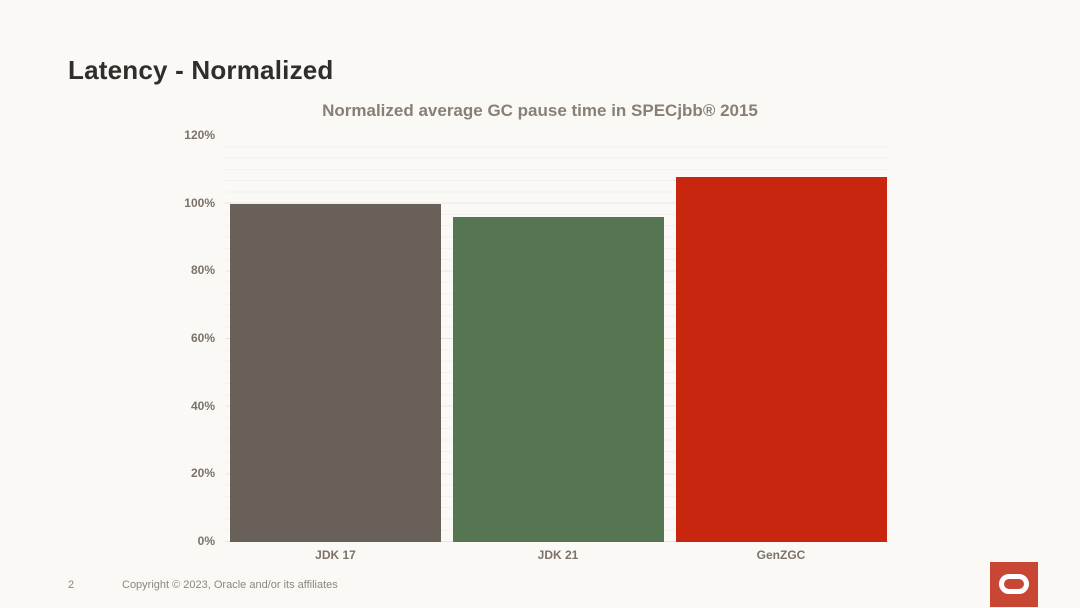 Image resolution: width=1080 pixels, height=608 pixels. What do you see at coordinates (199, 135) in the screenshot?
I see `y-tick-label: 120%` at bounding box center [199, 135].